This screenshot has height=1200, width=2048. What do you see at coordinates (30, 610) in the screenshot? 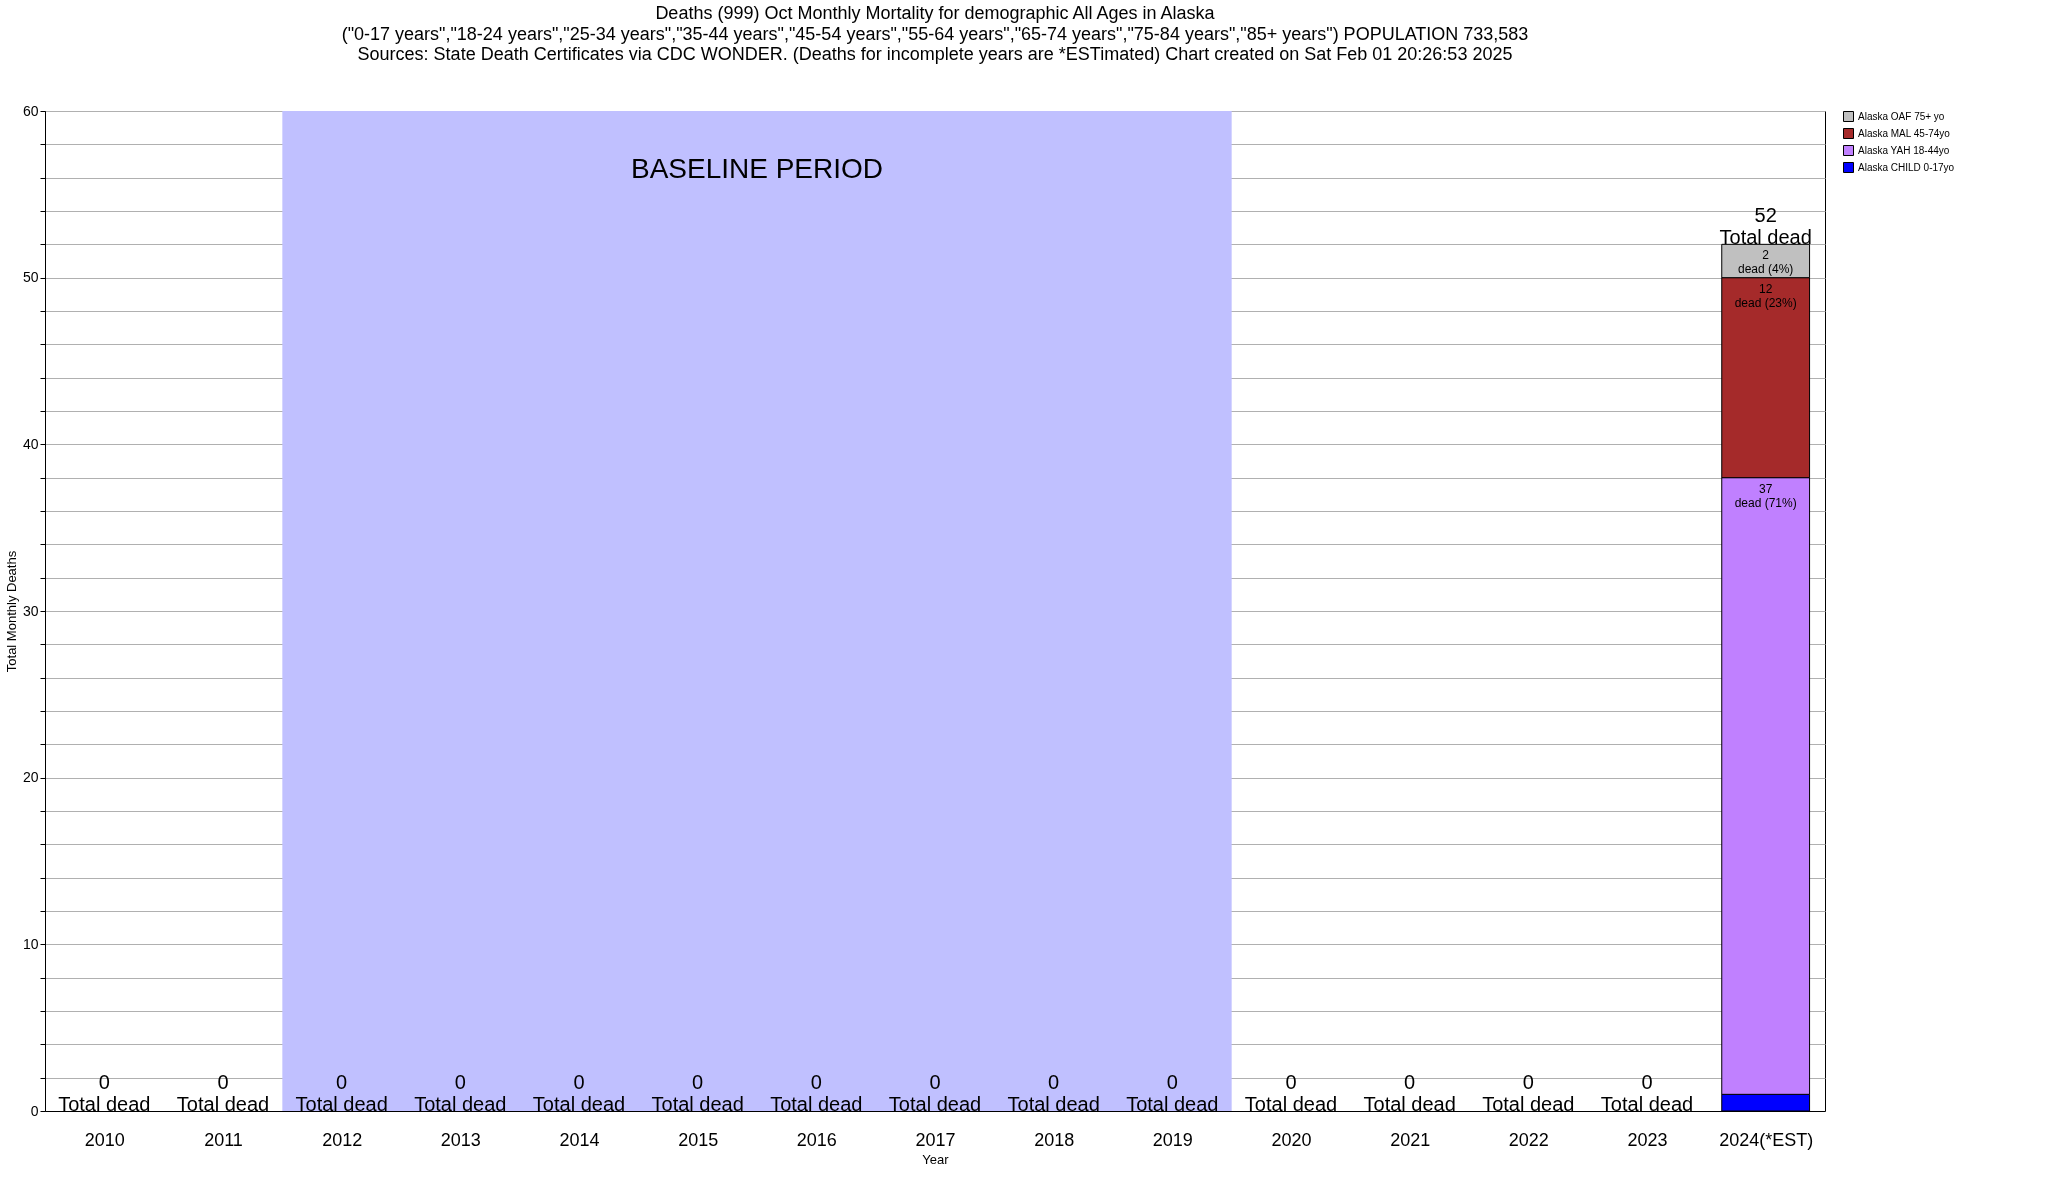
I see `y-tick-label: 30` at bounding box center [30, 610].